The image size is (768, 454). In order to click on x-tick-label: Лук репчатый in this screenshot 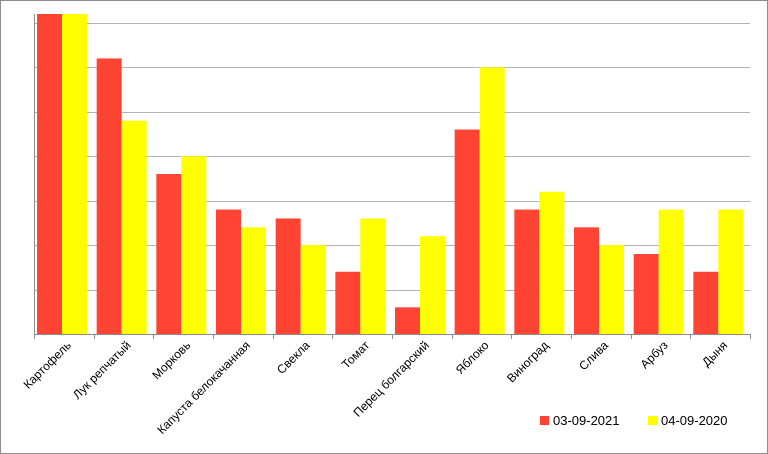, I will do `click(102, 370)`.